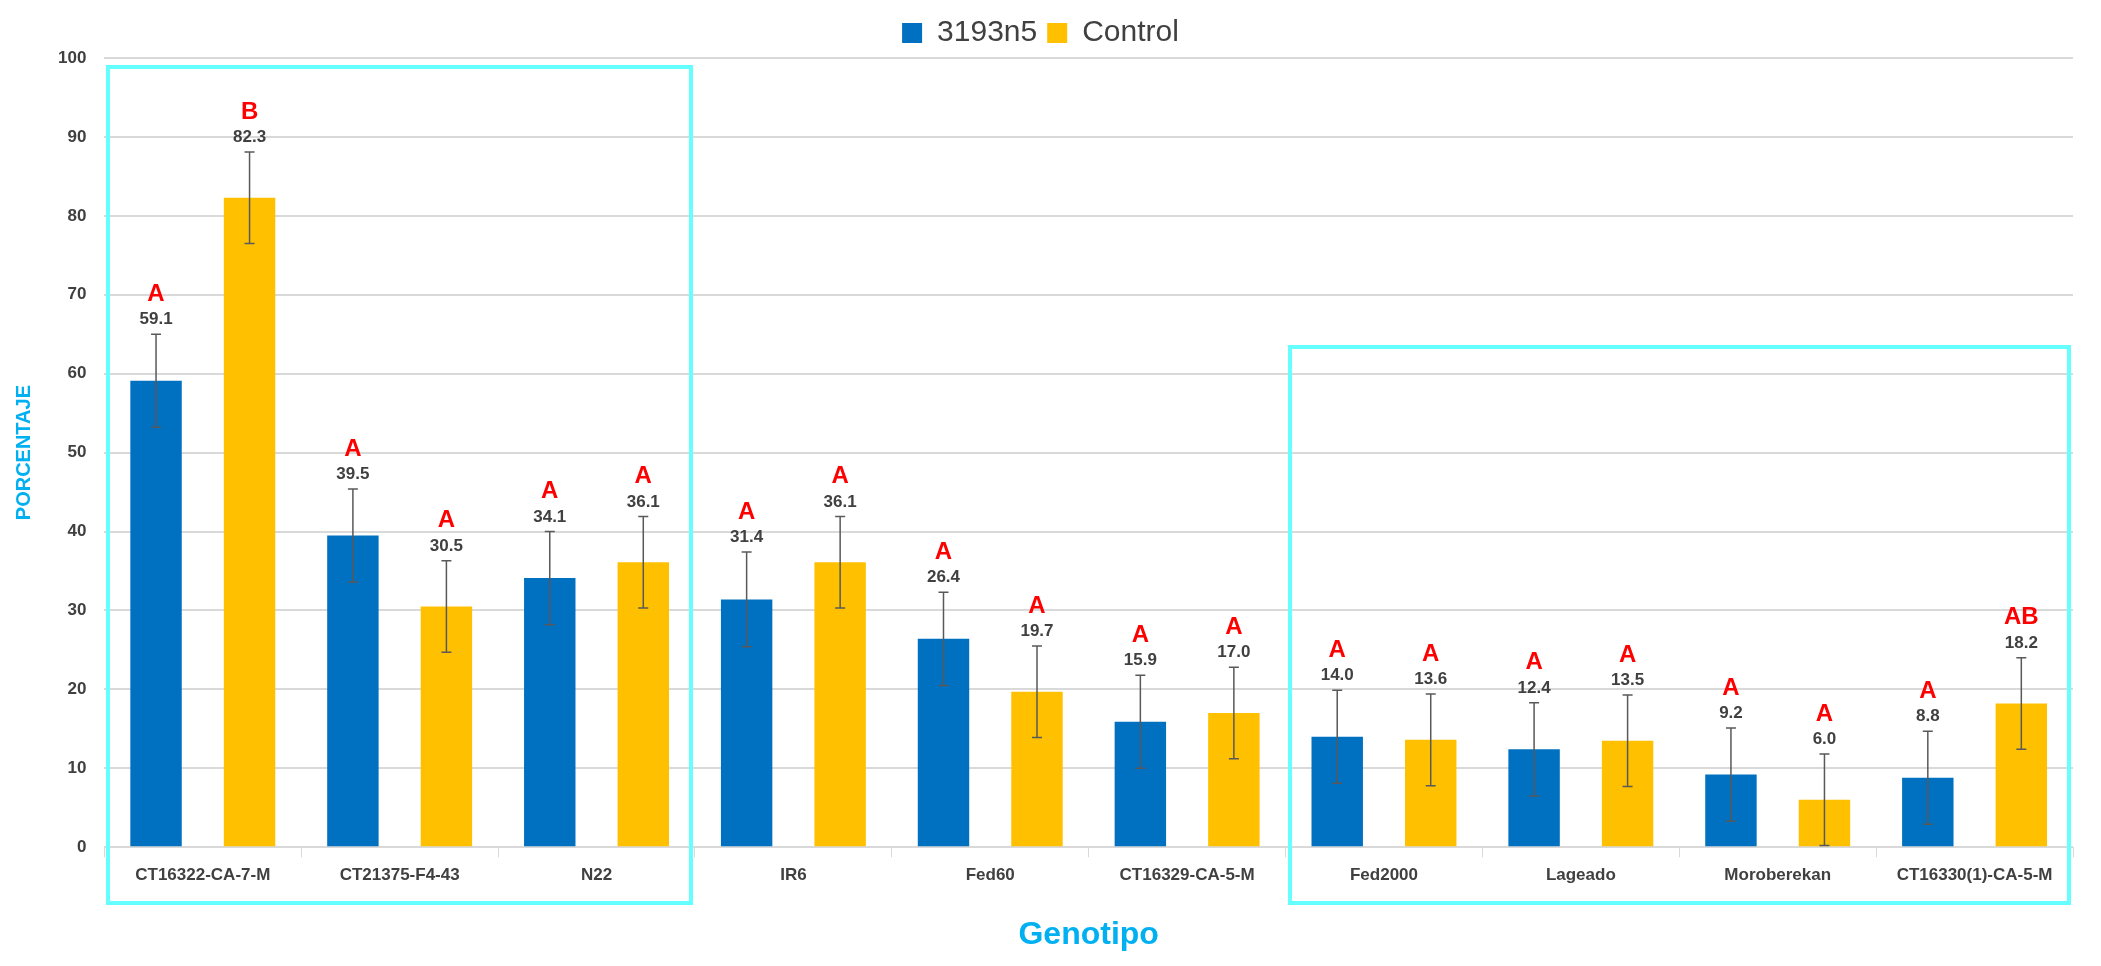  What do you see at coordinates (156, 319) in the screenshot?
I see `data-label: 59.1` at bounding box center [156, 319].